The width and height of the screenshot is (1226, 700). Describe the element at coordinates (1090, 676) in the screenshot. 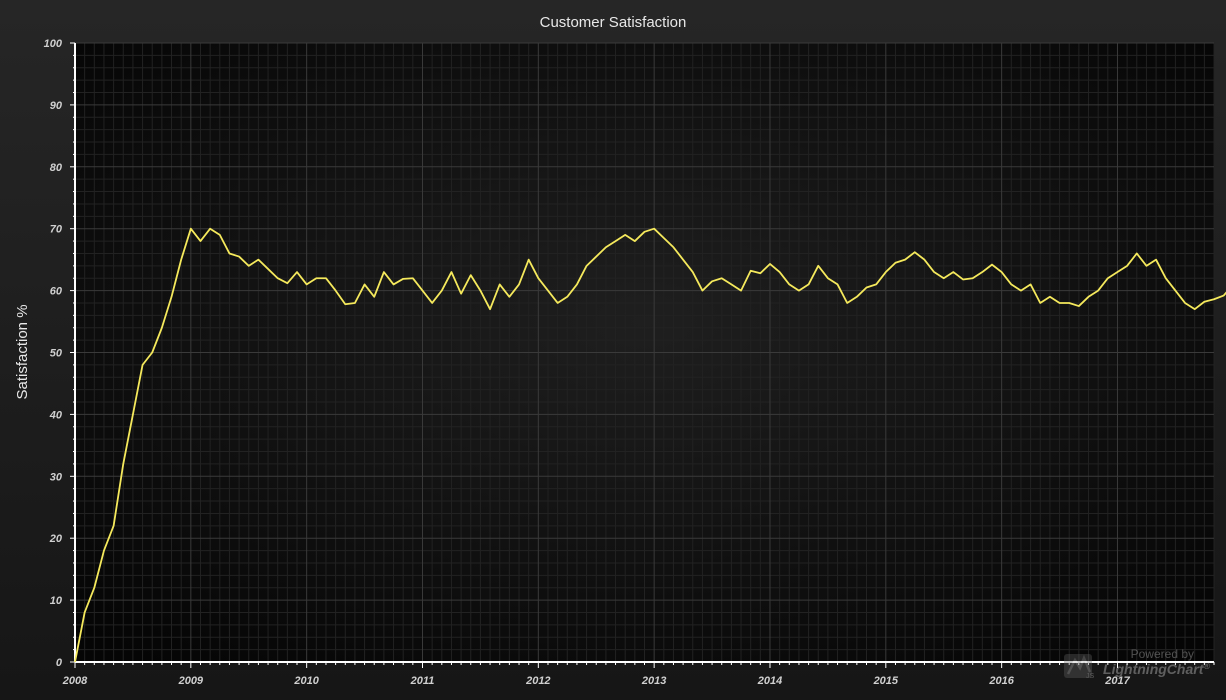

I see `logo-text: JS` at that location.